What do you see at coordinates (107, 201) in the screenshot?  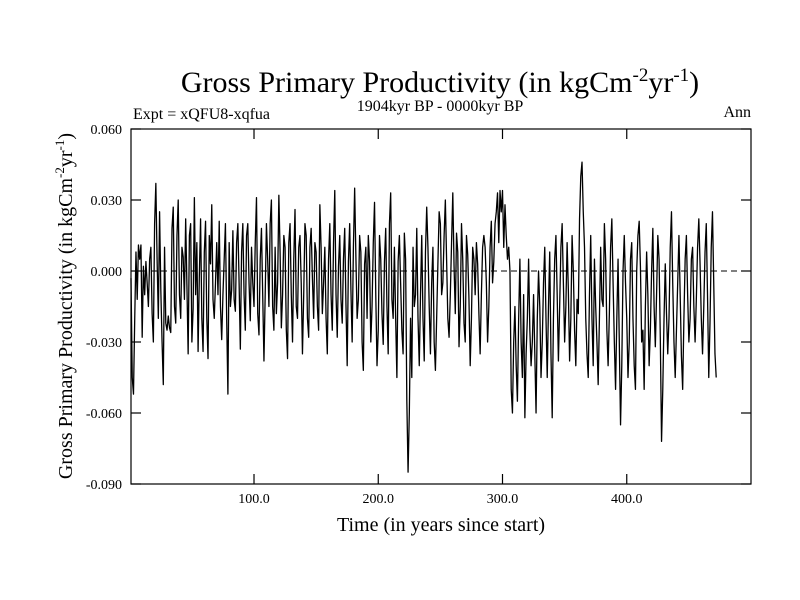 I see `y-tick-label: 0.030` at bounding box center [107, 201].